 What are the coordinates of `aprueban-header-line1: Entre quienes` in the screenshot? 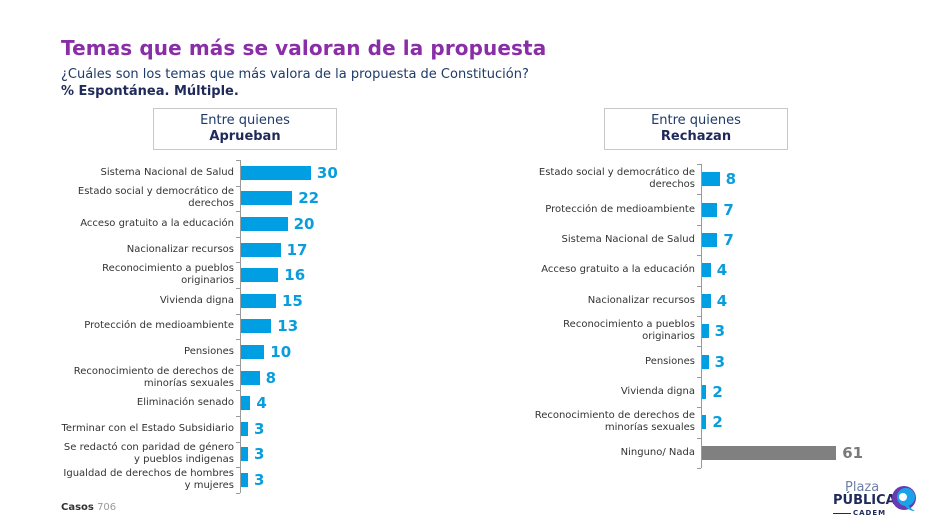 It's located at (245, 120).